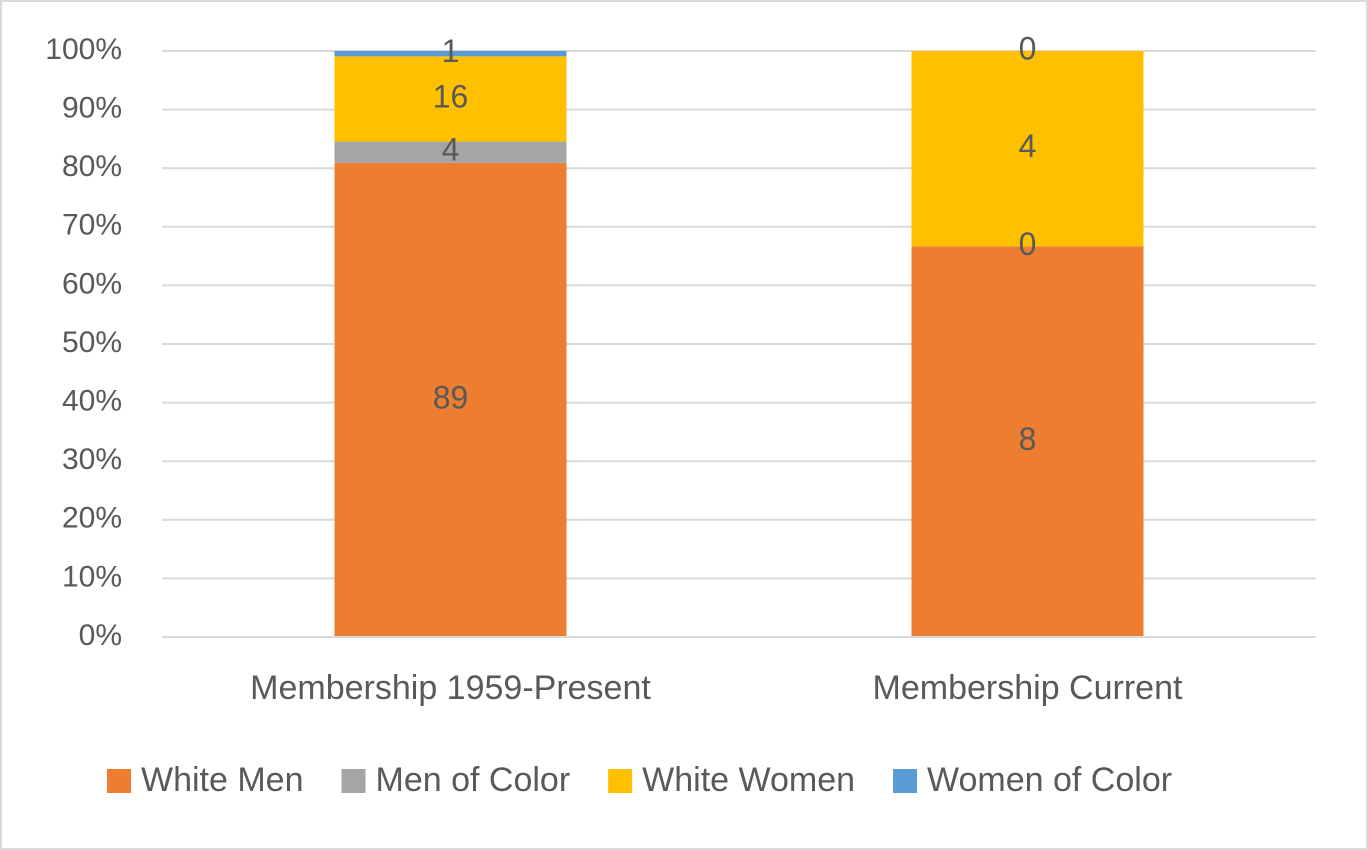 The image size is (1368, 850). I want to click on y-tick-label: 20%, so click(92, 518).